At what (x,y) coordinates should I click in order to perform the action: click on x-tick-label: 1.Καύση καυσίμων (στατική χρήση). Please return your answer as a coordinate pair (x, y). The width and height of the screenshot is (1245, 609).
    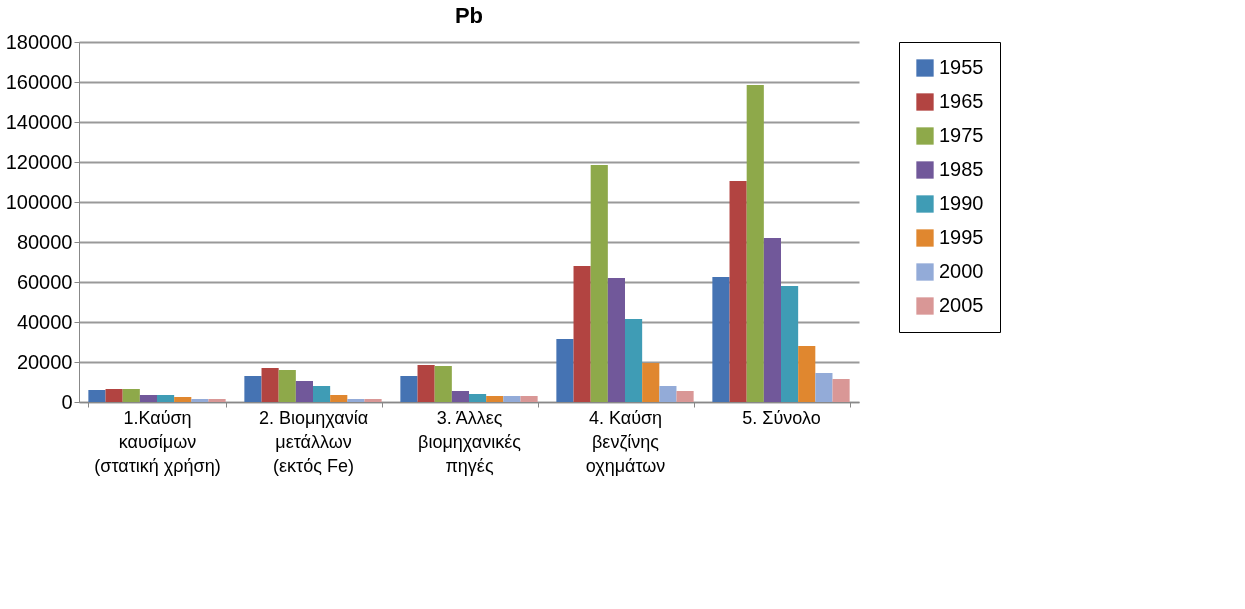
    Looking at the image, I should click on (157, 441).